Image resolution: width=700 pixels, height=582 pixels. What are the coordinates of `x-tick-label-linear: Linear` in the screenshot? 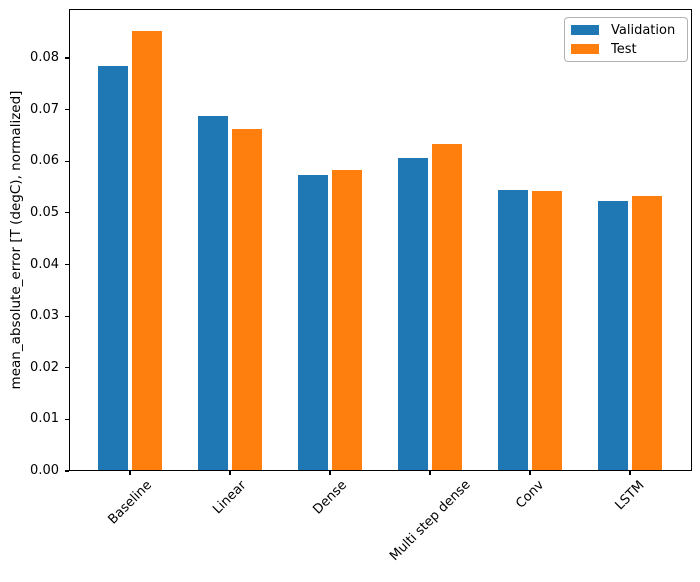 It's located at (230, 497).